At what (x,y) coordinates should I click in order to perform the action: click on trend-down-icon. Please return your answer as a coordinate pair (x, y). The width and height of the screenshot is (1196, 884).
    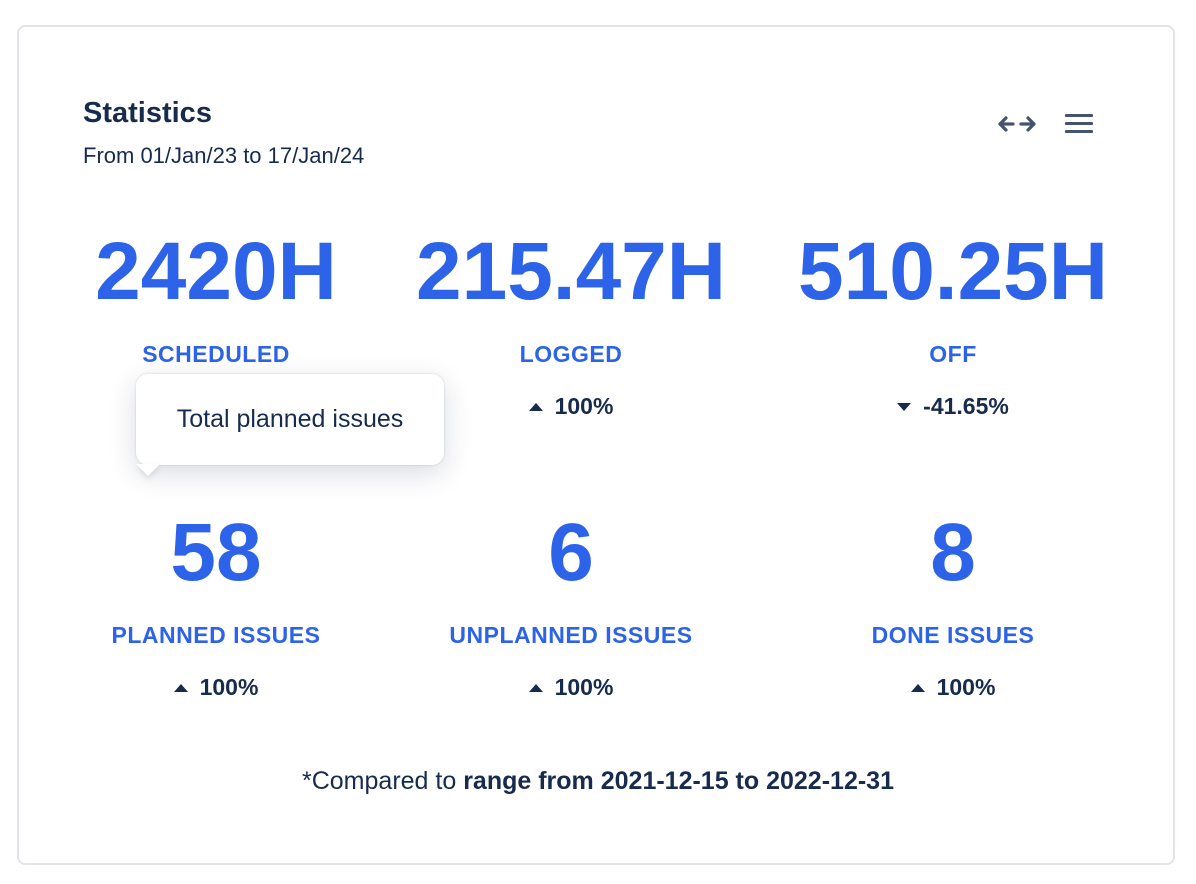
    Looking at the image, I should click on (904, 406).